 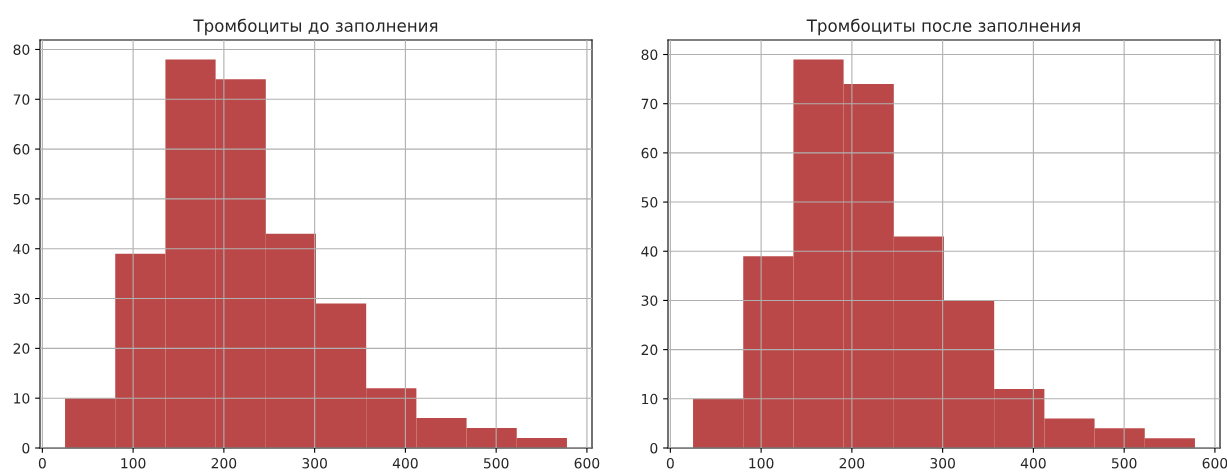 I want to click on chart-title: Тромбоциты до заполнения, so click(x=315, y=27).